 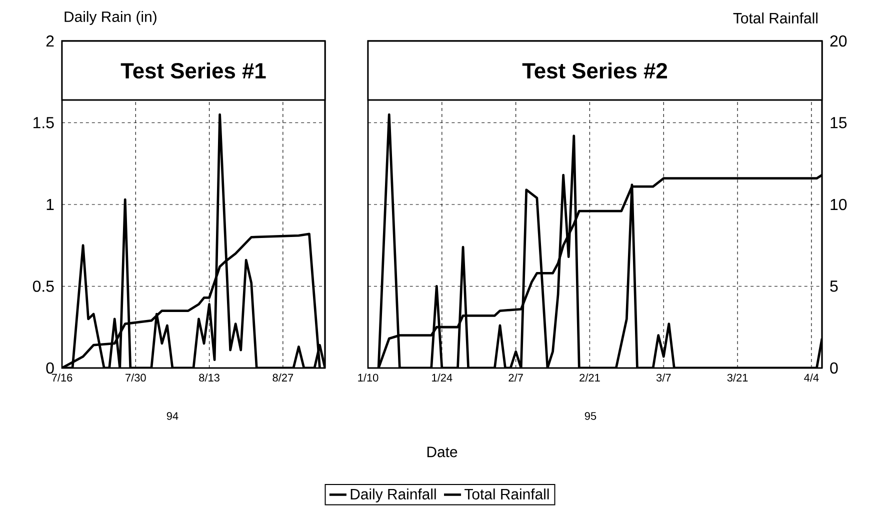 What do you see at coordinates (136, 378) in the screenshot?
I see `x-tick-label: 7/30` at bounding box center [136, 378].